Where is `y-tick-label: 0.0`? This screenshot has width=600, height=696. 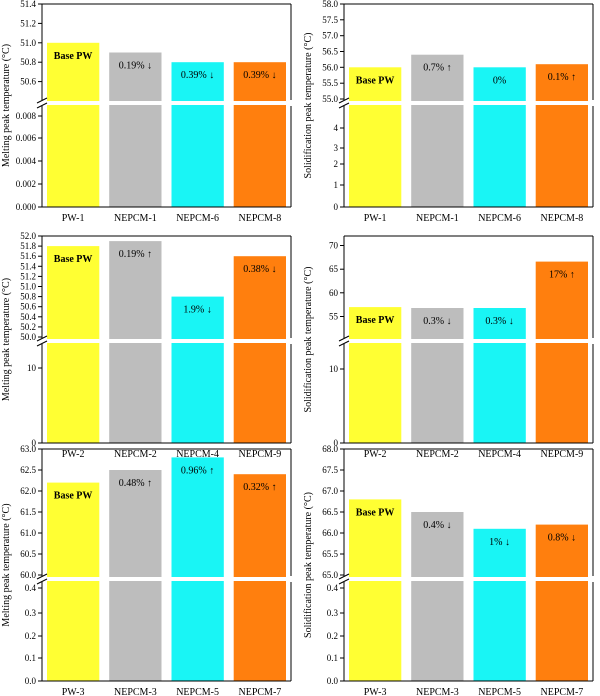 y-tick-label: 0.0 is located at coordinates (333, 681).